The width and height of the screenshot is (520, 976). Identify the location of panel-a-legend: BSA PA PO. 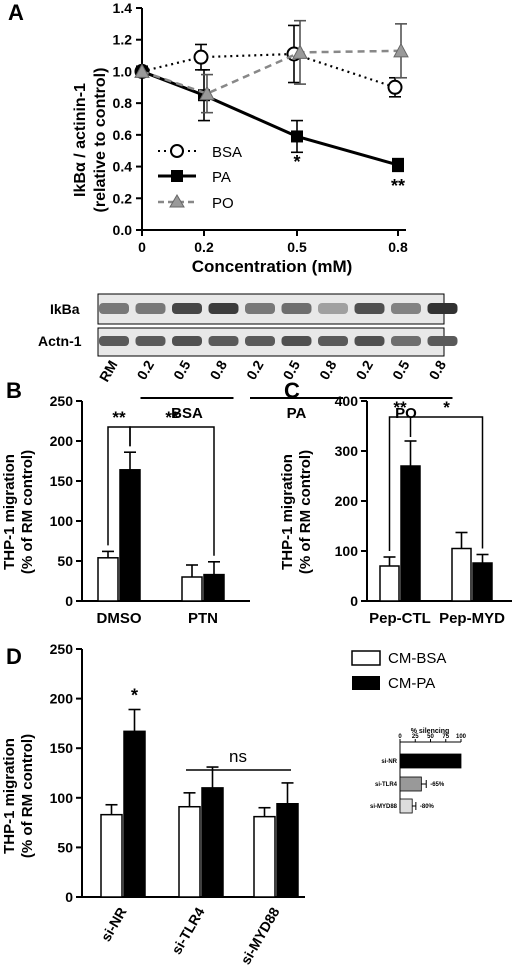
(200, 178).